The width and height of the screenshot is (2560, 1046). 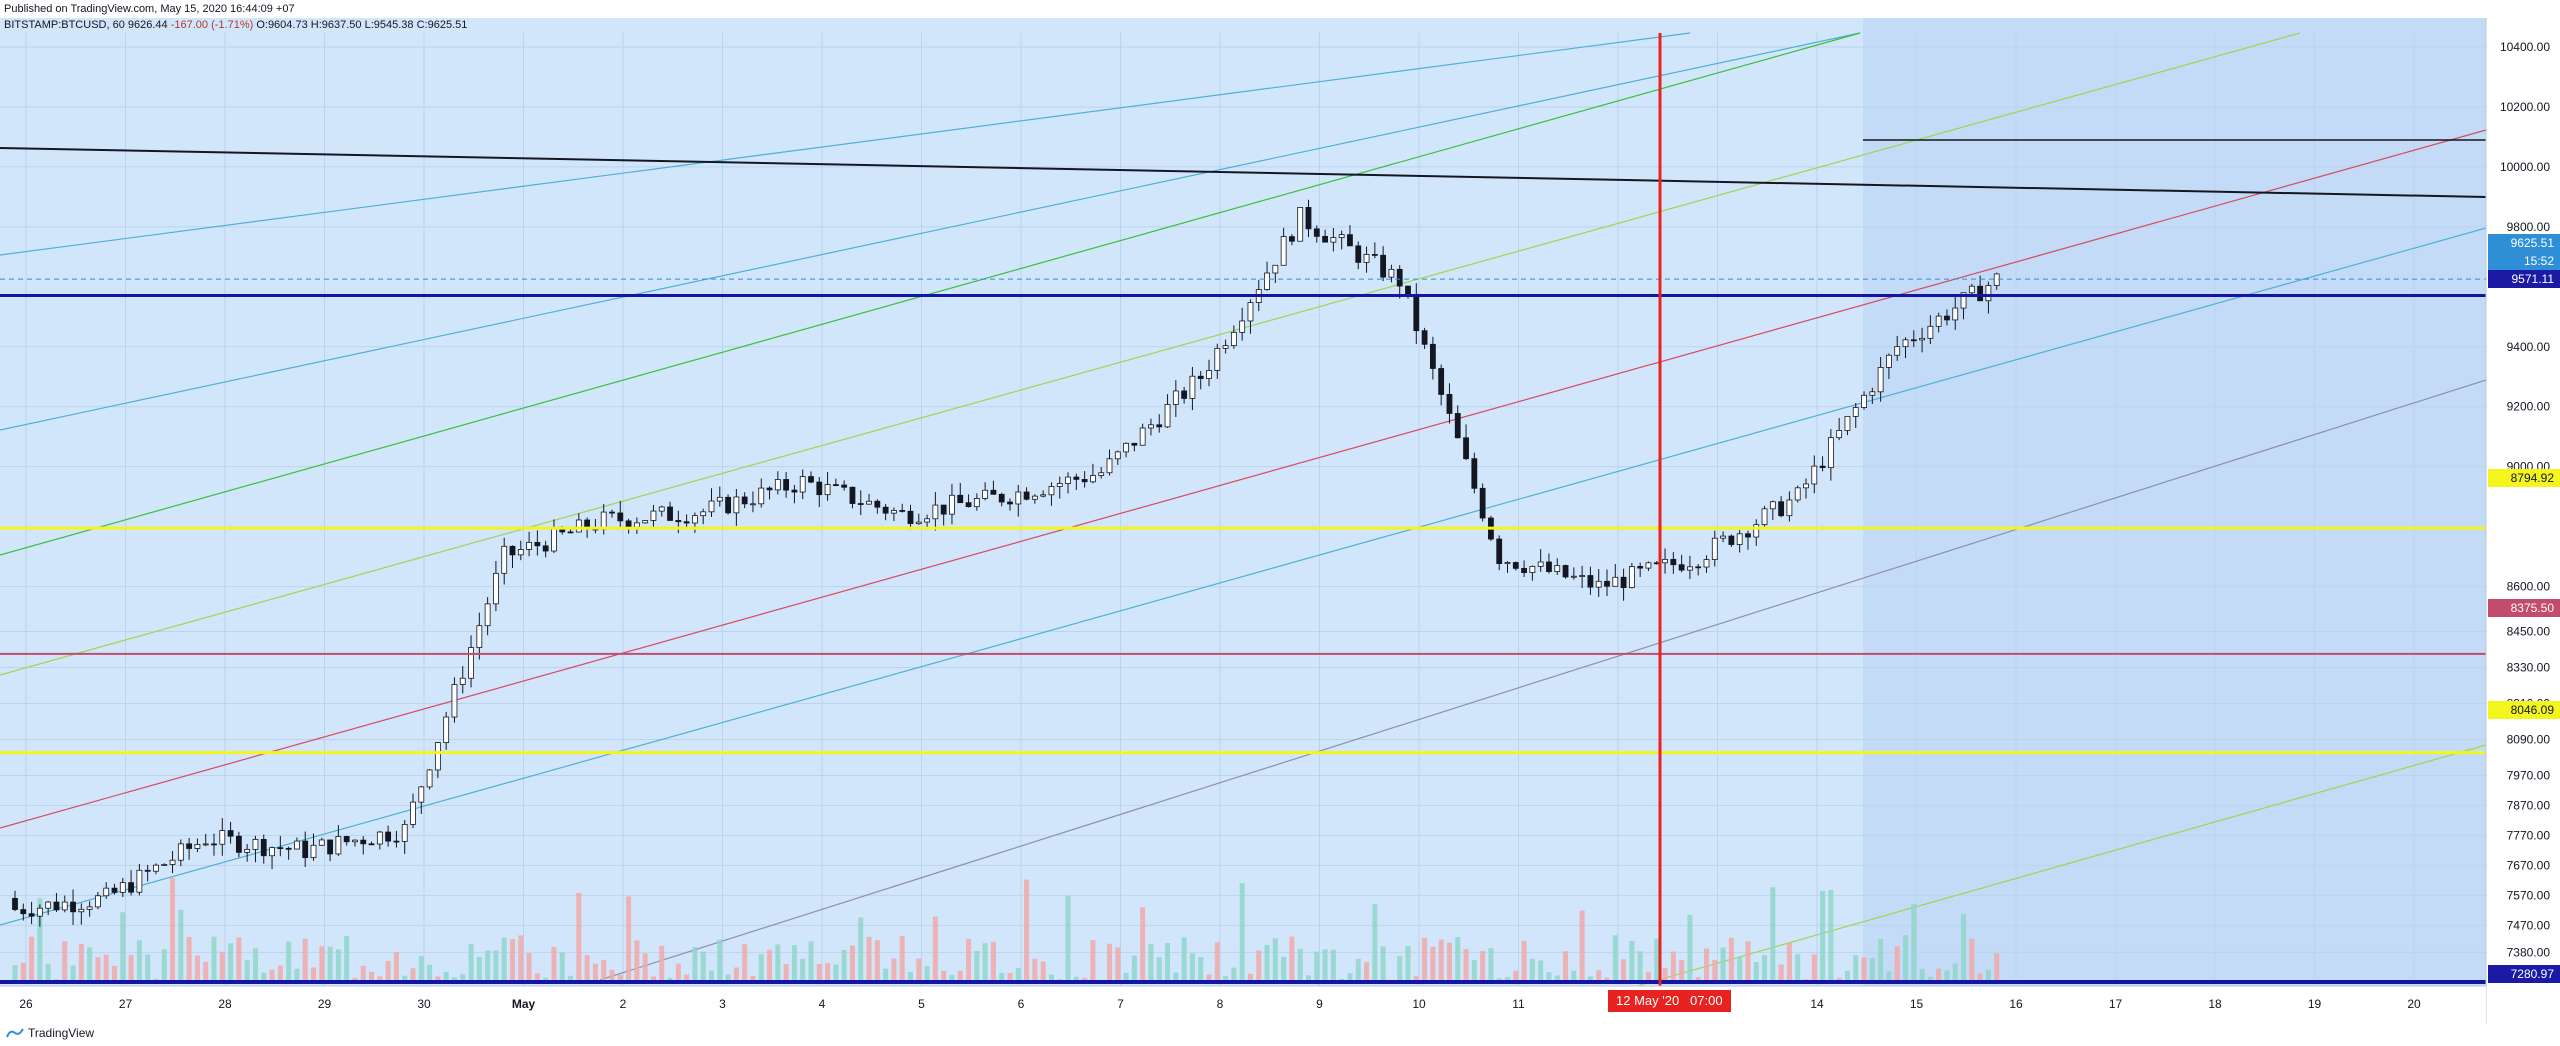 What do you see at coordinates (2524, 710) in the screenshot?
I see `price-label: 8046.09` at bounding box center [2524, 710].